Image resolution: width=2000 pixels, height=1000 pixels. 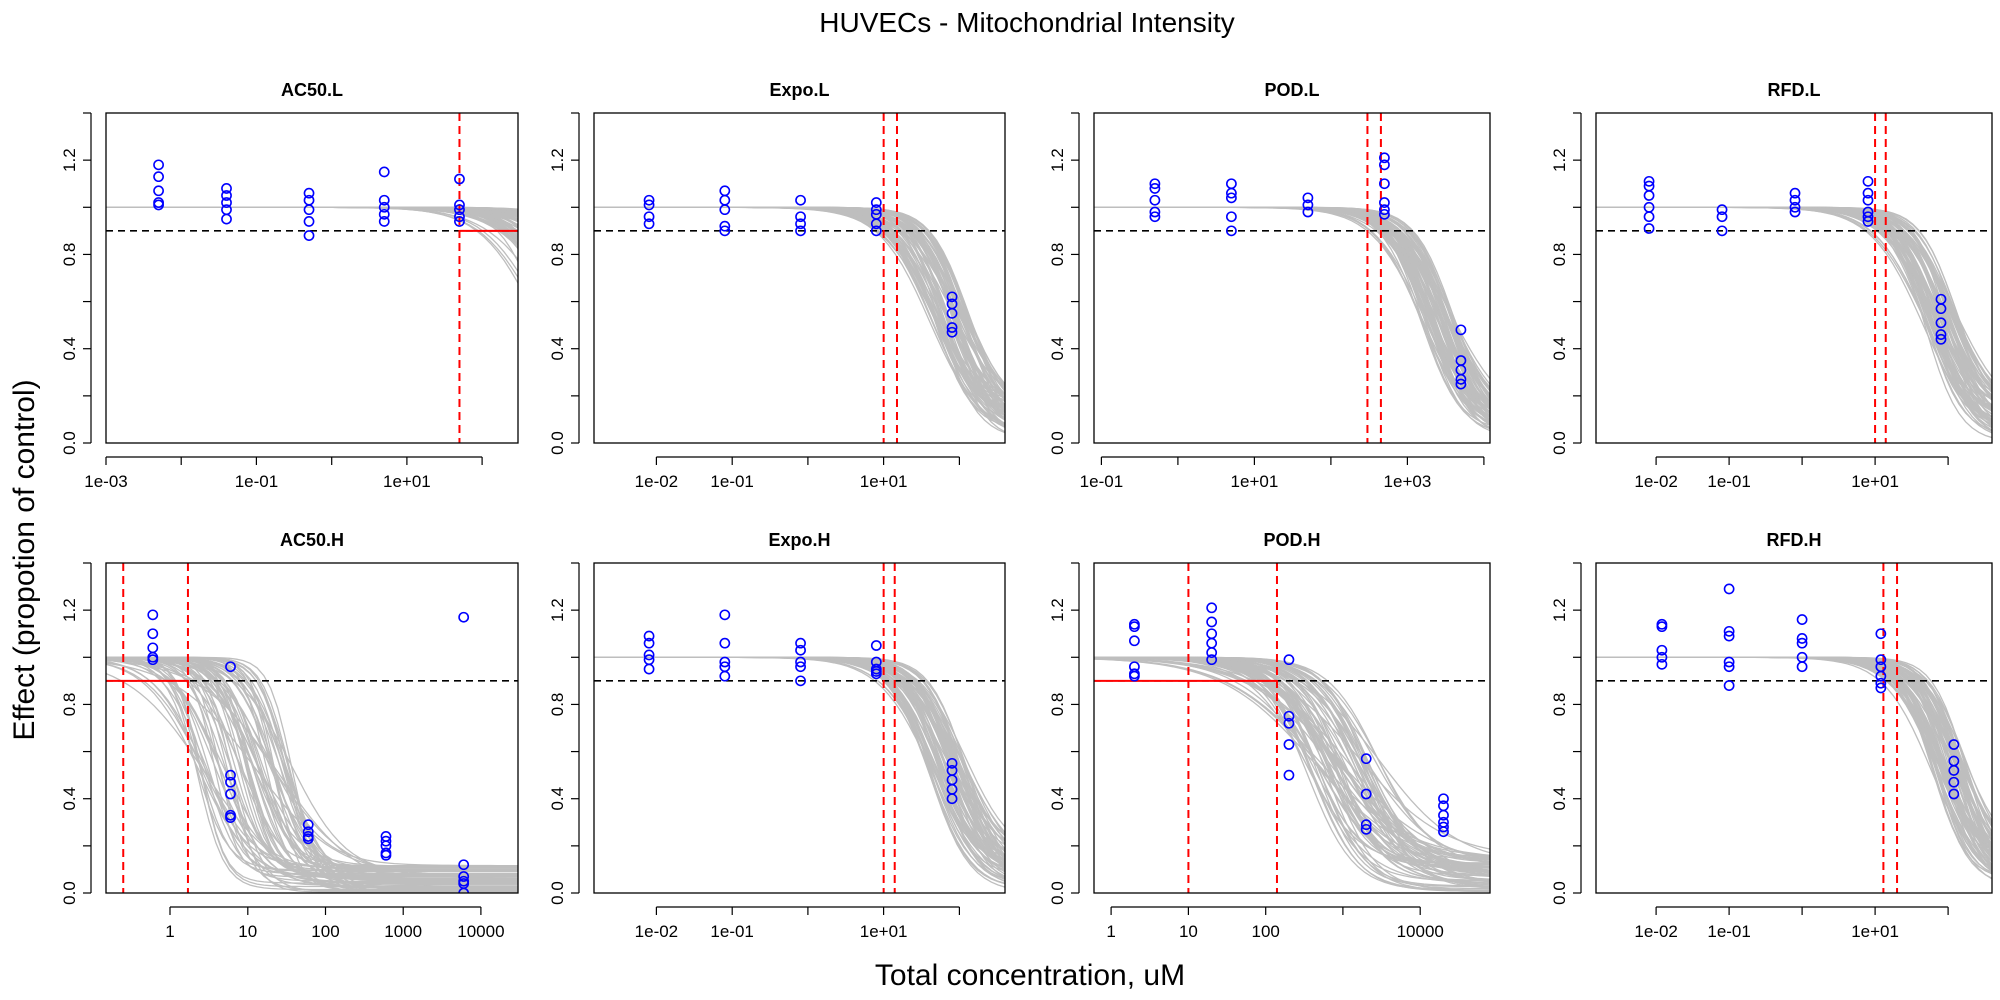 I want to click on panel-title: POD.L, so click(x=1291, y=90).